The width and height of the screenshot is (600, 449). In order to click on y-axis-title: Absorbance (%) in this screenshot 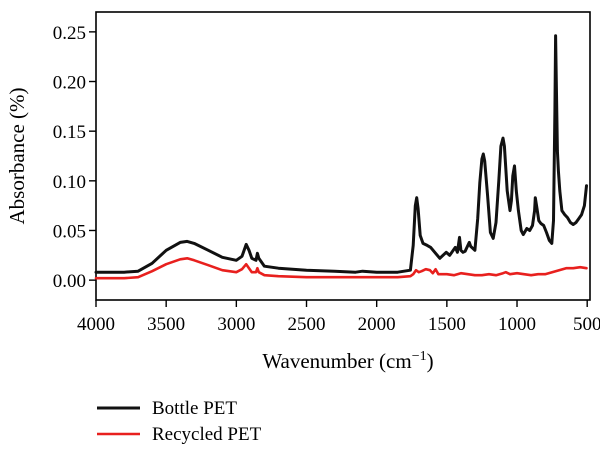, I will do `click(17, 155)`.